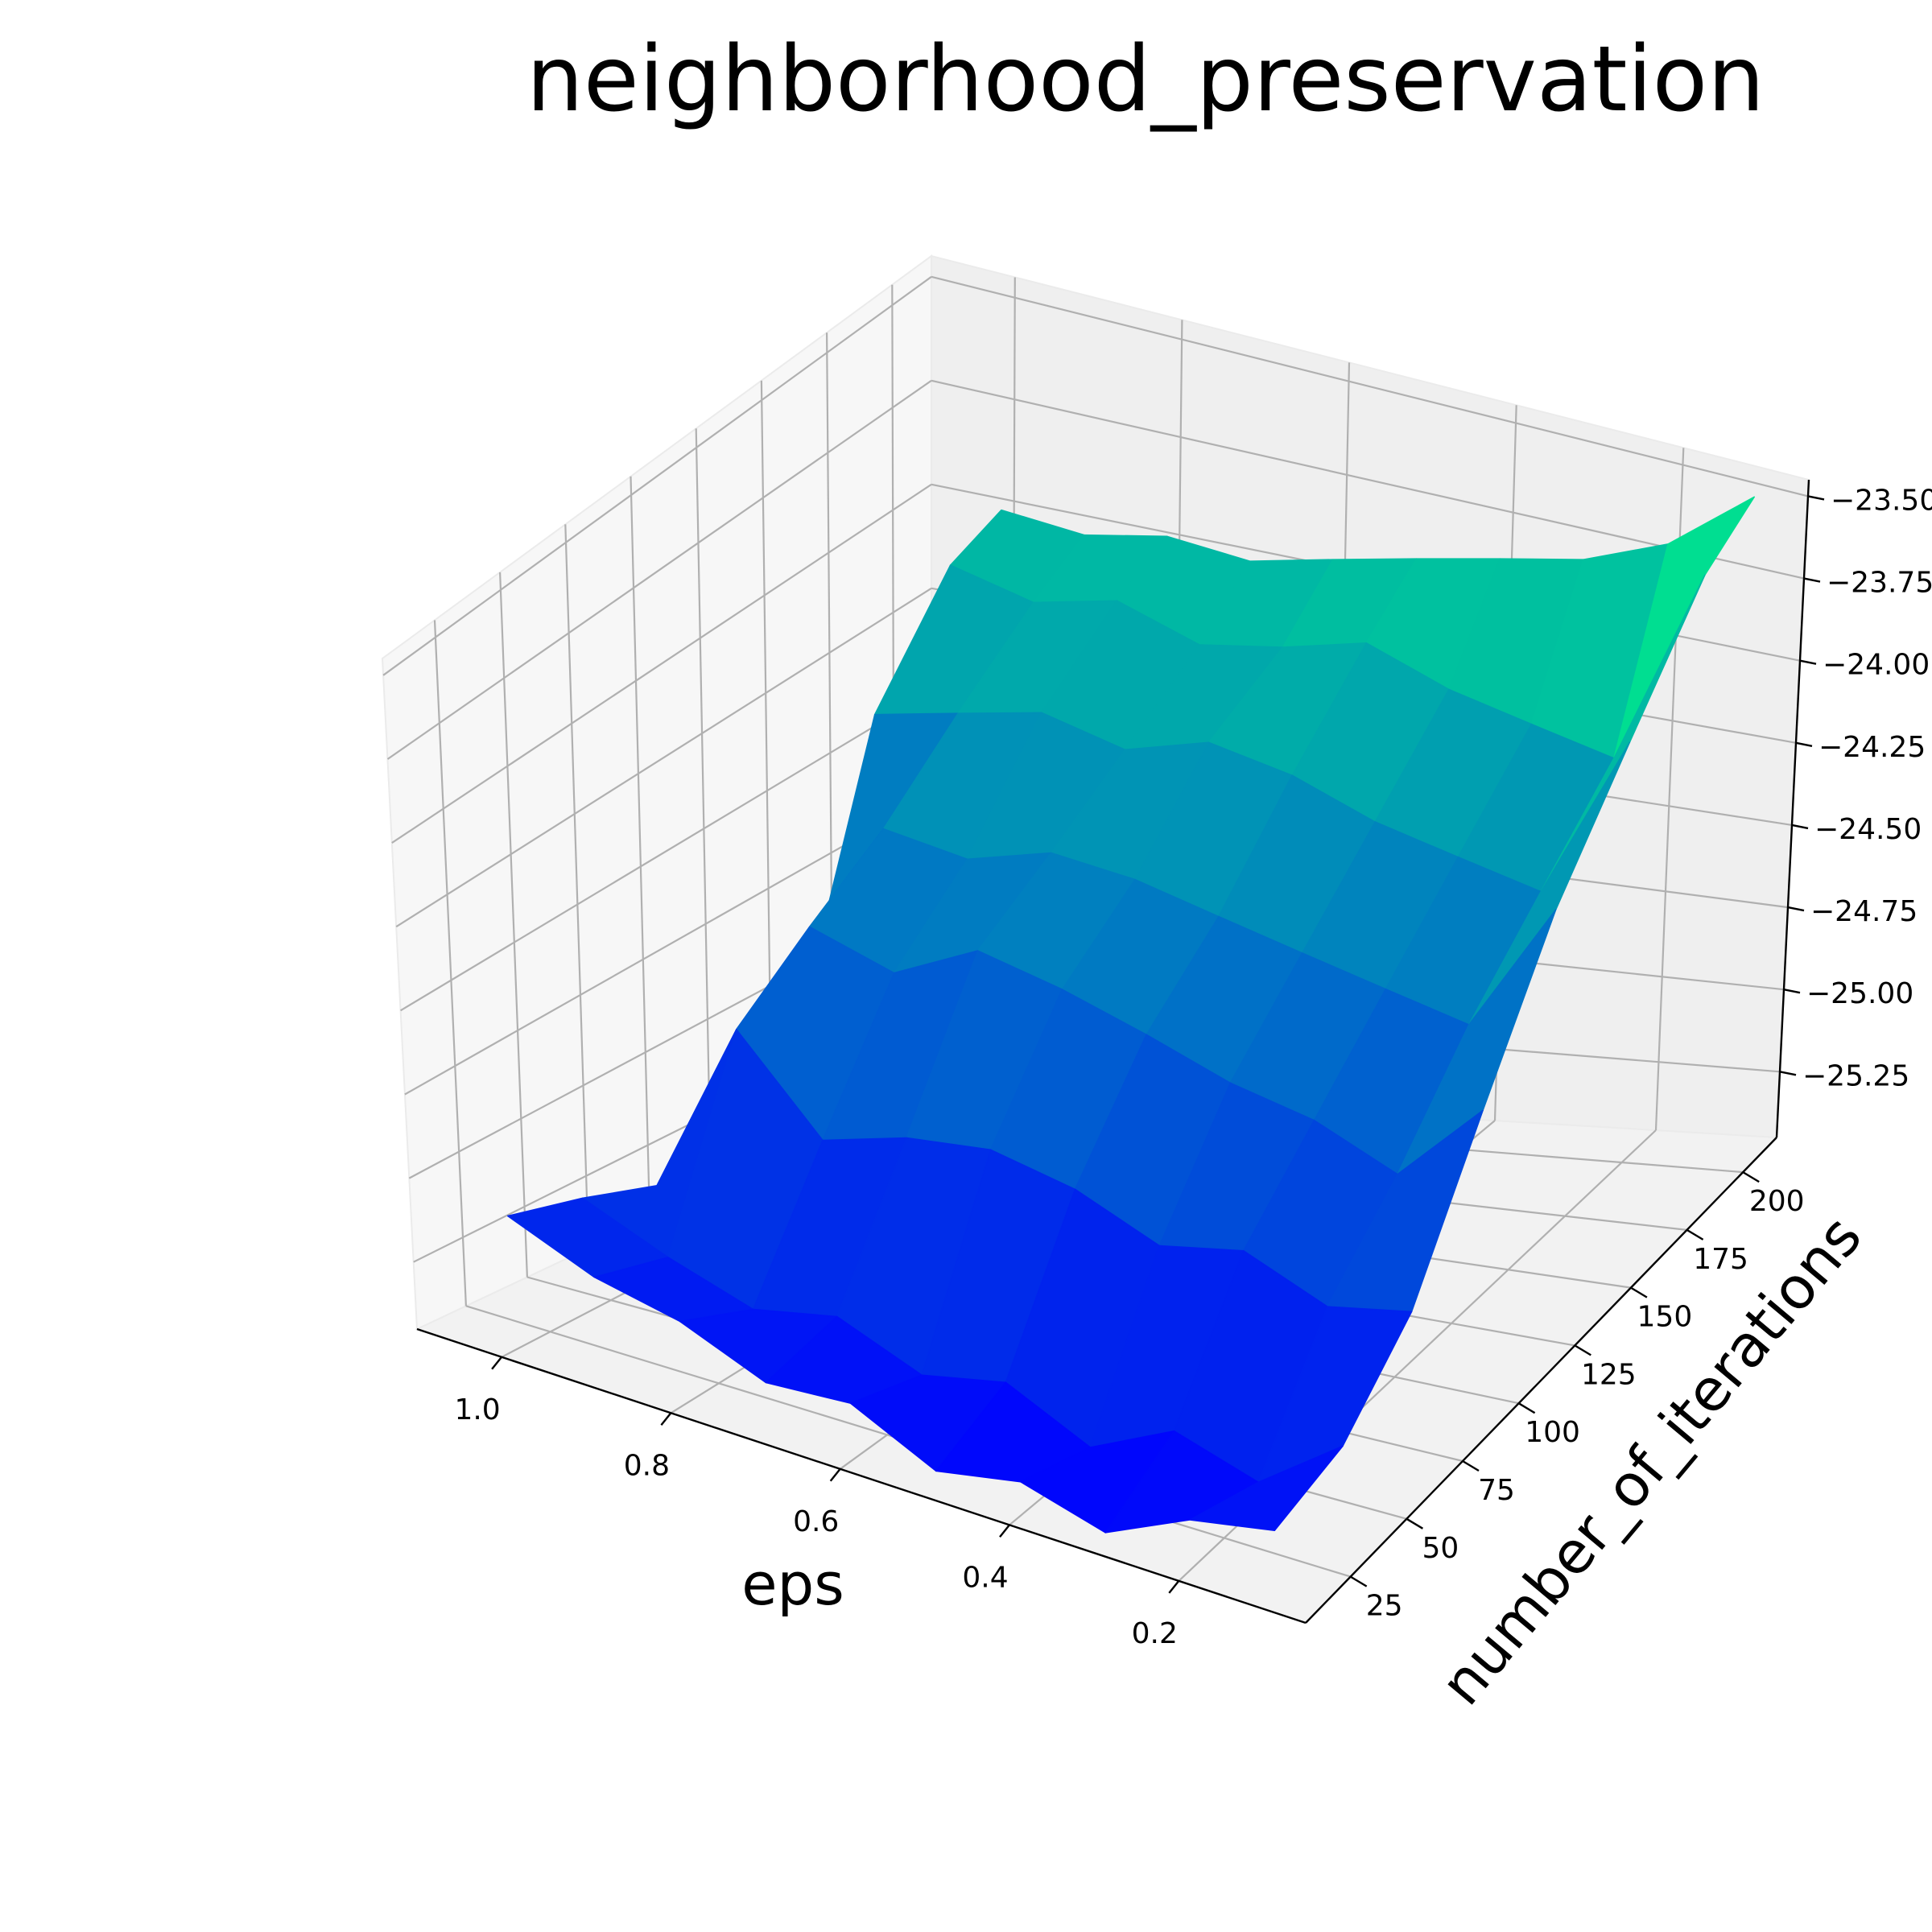 This screenshot has width=1932, height=1932. Describe the element at coordinates (647, 1465) in the screenshot. I see `x-tick-label: 0.8` at that location.